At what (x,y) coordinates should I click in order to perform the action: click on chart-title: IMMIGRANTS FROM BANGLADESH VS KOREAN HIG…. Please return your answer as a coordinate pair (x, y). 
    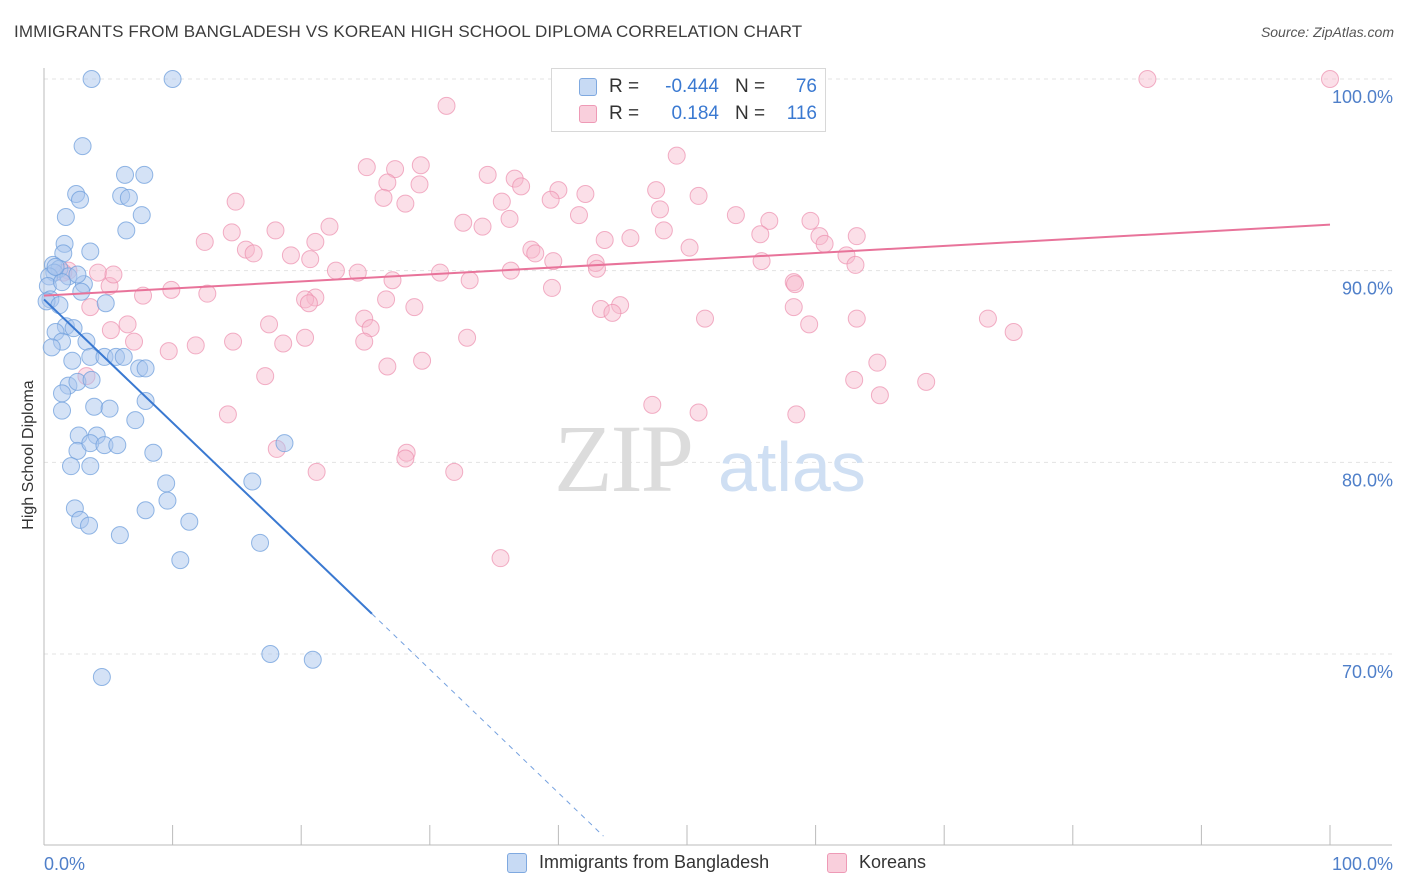
    Looking at the image, I should click on (408, 31).